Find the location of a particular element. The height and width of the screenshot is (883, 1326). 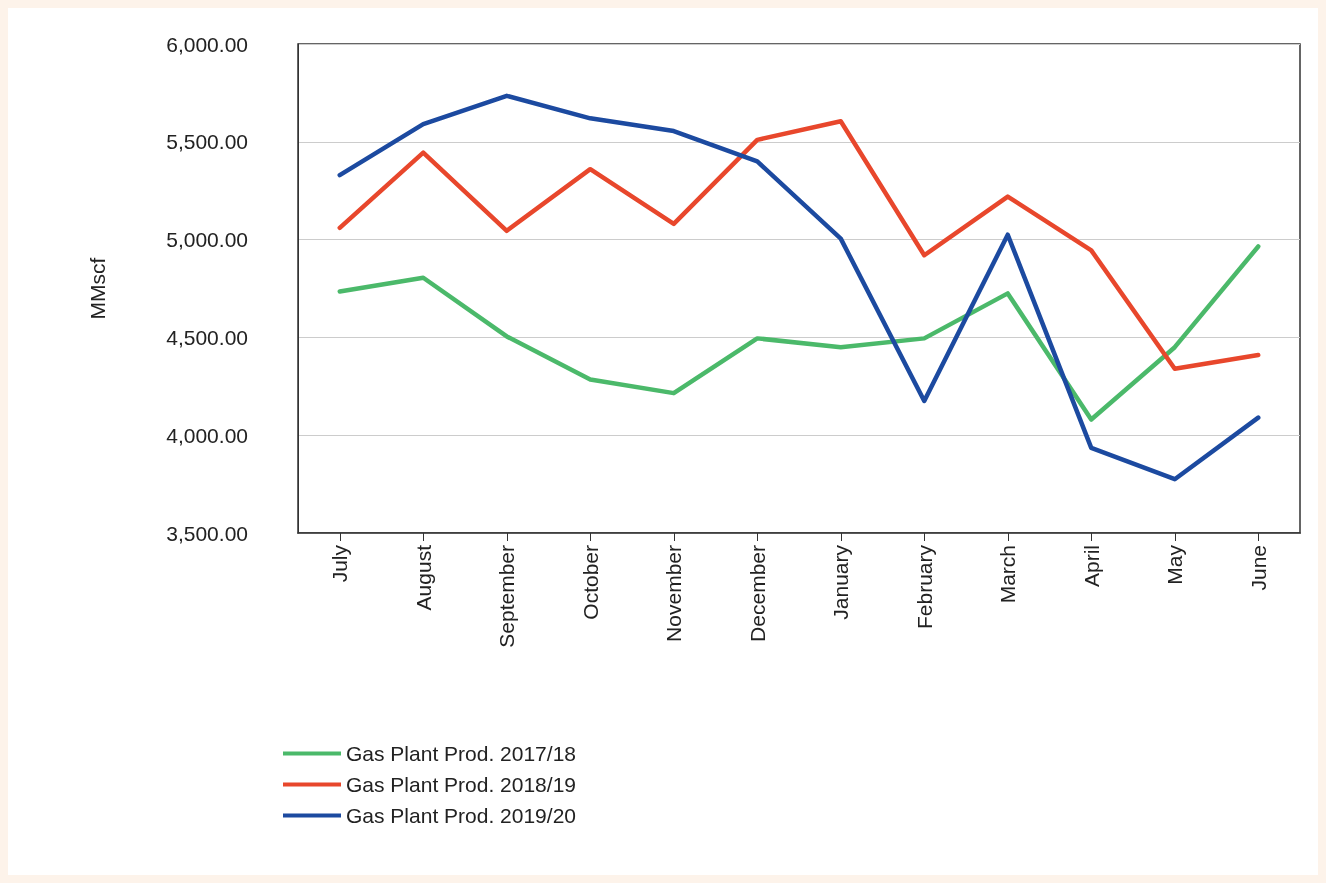

x-tick-label: August is located at coordinates (423, 577).